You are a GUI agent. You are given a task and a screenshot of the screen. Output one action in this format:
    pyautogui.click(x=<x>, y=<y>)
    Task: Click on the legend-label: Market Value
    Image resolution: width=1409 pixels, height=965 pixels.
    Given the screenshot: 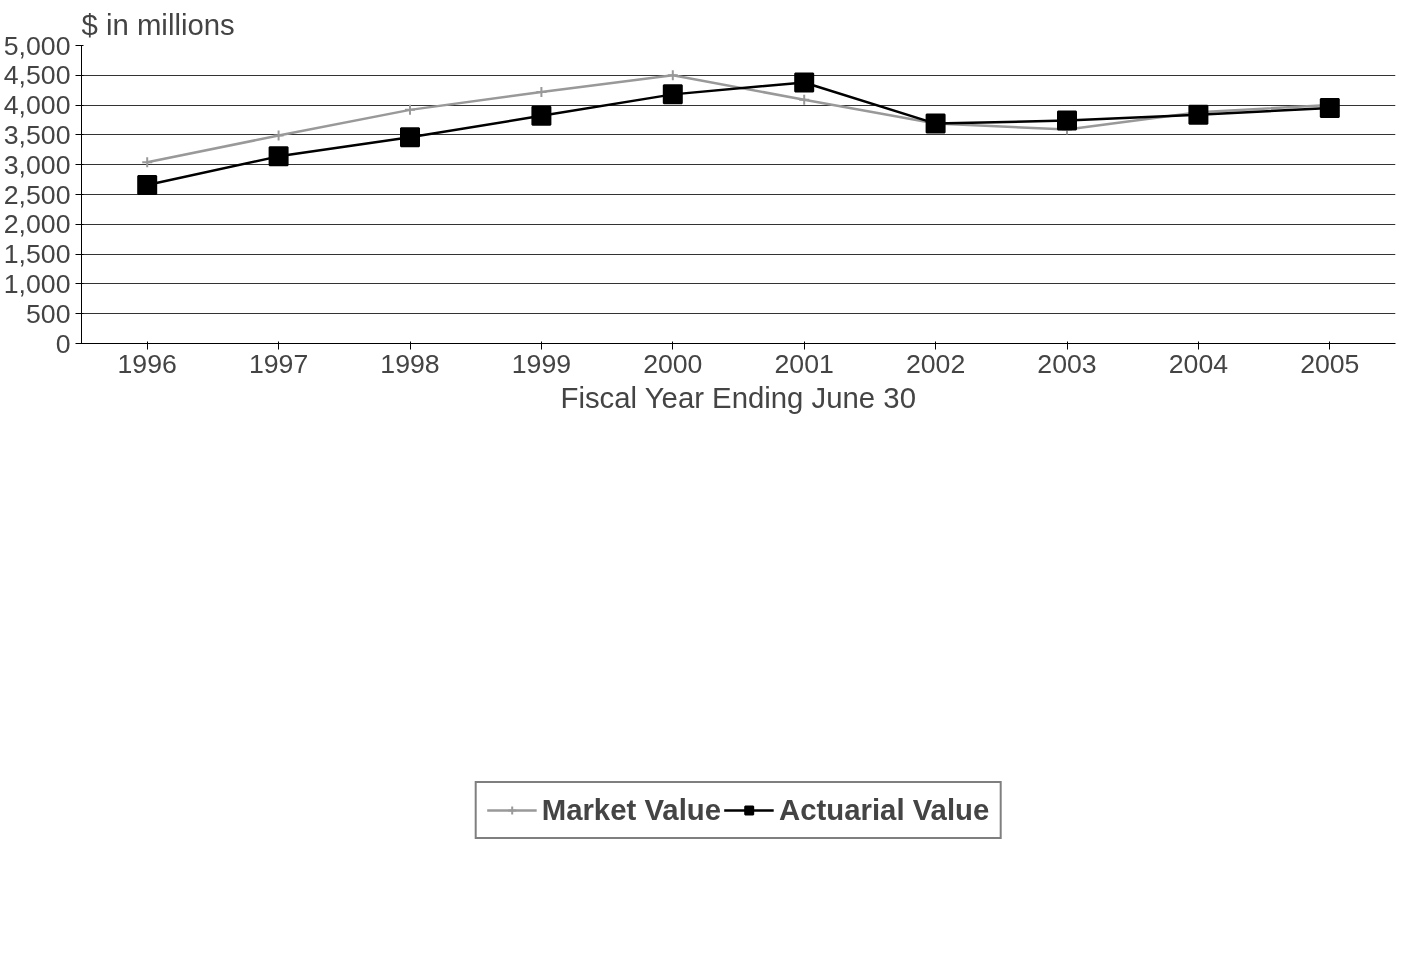 What is the action you would take?
    pyautogui.click(x=631, y=809)
    